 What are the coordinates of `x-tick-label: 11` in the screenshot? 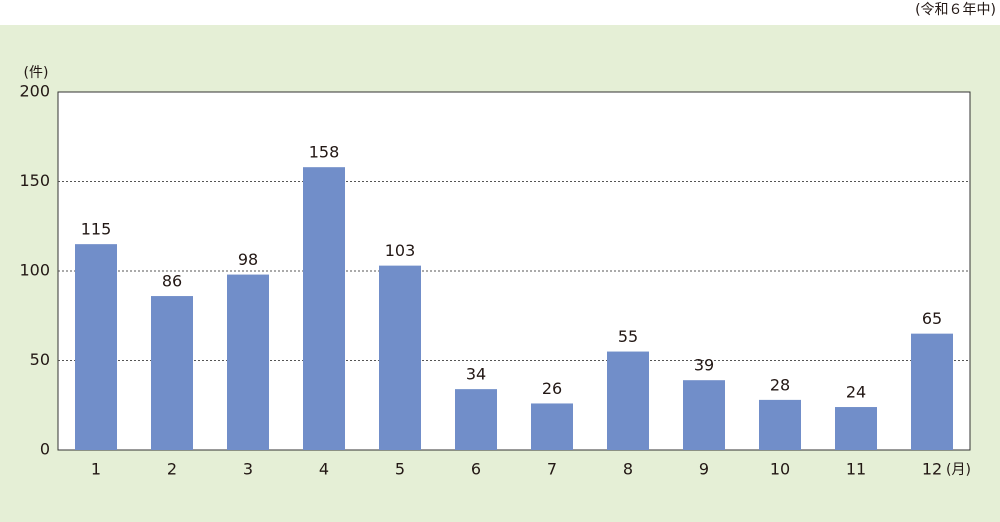 It's located at (856, 469).